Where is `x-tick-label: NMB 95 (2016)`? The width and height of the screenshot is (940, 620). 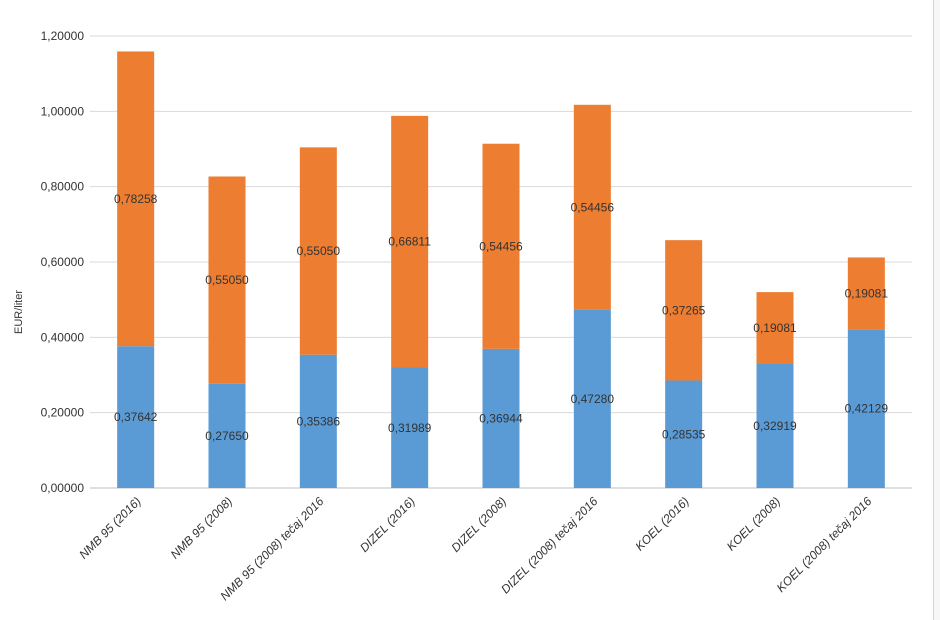 x-tick-label: NMB 95 (2016) is located at coordinates (109, 527).